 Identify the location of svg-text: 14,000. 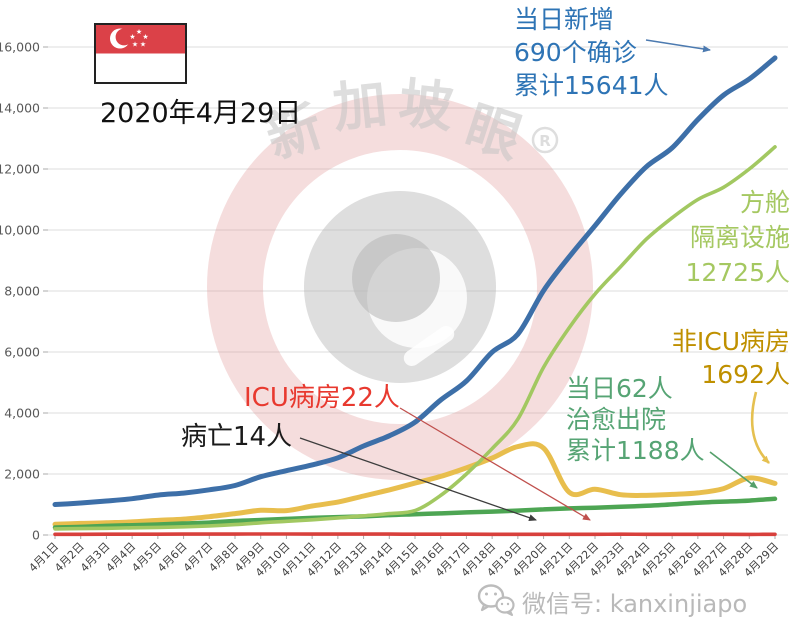
(20, 108).